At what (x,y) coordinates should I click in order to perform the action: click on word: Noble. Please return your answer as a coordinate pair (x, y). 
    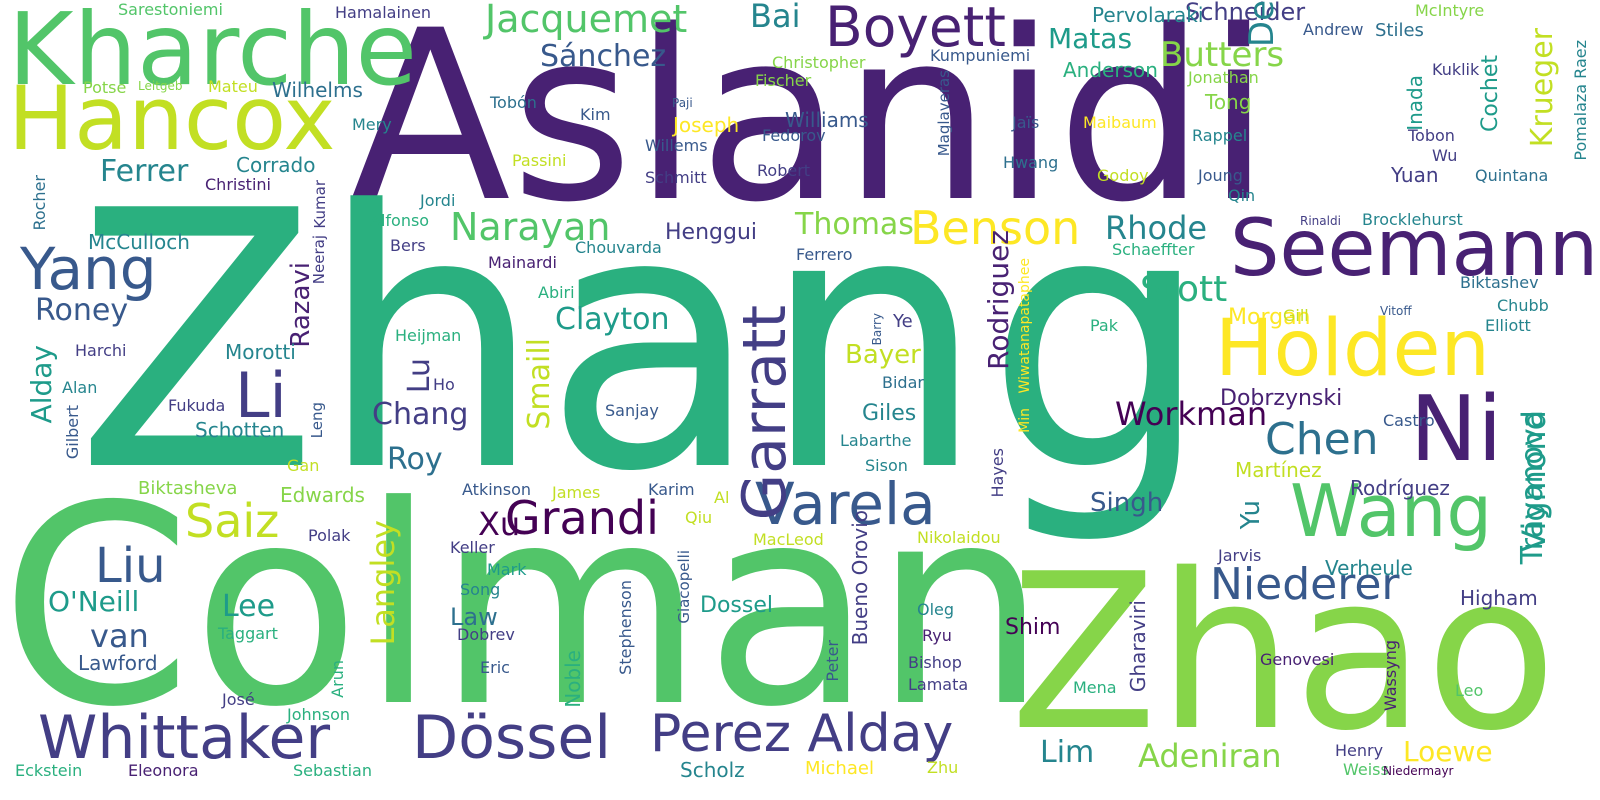
    Looking at the image, I should click on (573, 679).